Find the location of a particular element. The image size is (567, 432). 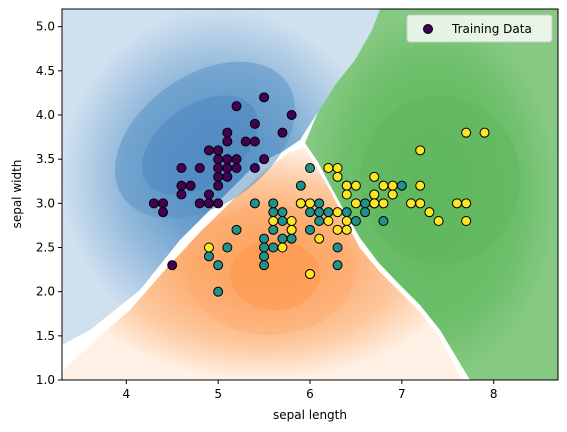

y-axis-label: sepal width is located at coordinates (17, 194).